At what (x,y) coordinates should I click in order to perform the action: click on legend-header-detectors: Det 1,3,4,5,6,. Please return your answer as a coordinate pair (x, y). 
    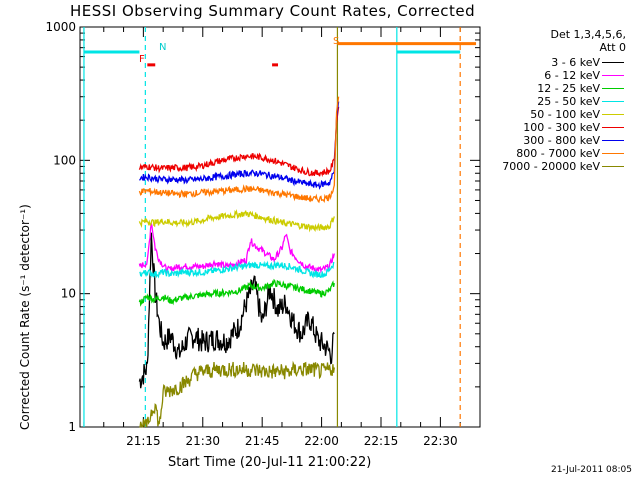
    Looking at the image, I should click on (588, 34).